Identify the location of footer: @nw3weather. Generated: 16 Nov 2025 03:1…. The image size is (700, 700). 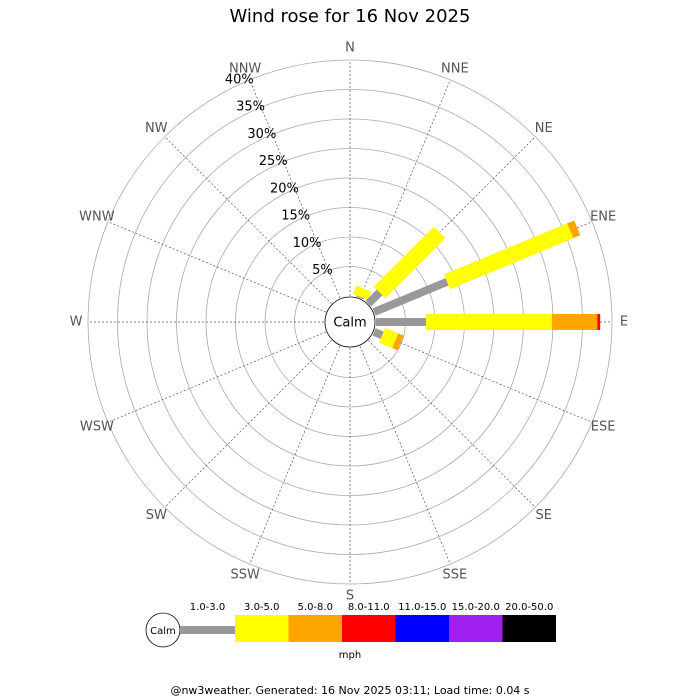
(349, 690).